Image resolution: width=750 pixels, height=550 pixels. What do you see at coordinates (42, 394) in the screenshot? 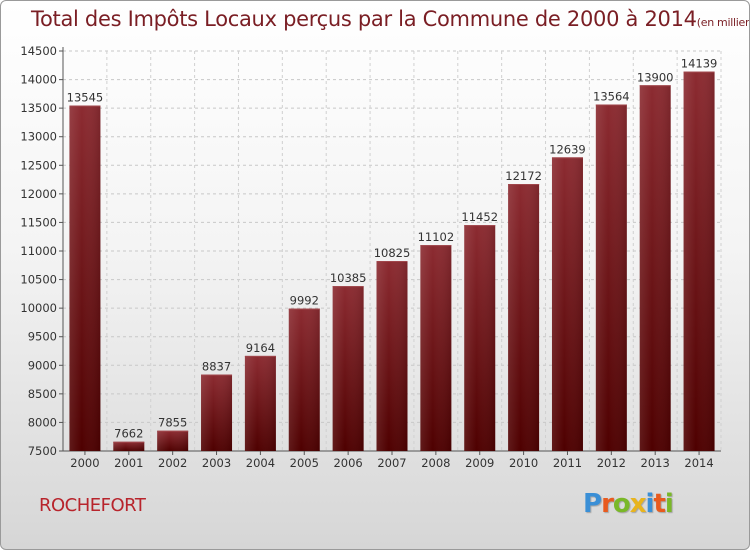
I see `y-tick-label: 8500` at bounding box center [42, 394].